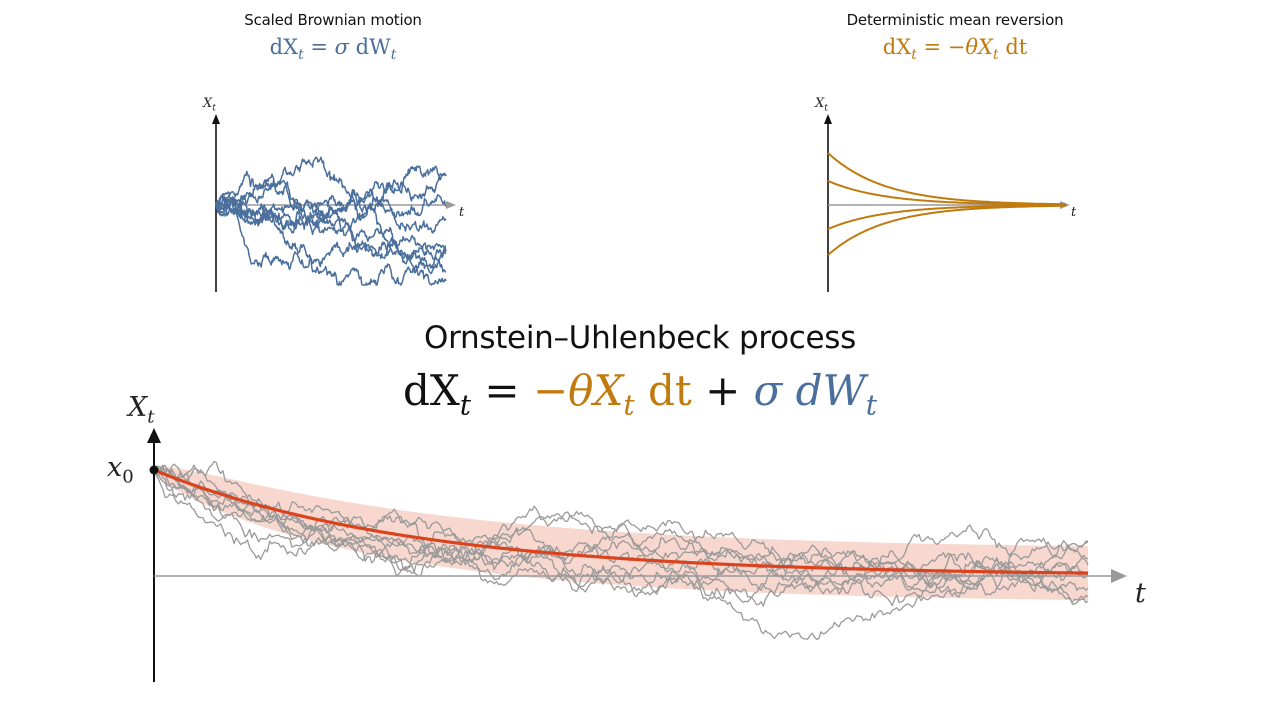  Describe the element at coordinates (141, 410) in the screenshot. I see `main-y-label: Xt` at that location.